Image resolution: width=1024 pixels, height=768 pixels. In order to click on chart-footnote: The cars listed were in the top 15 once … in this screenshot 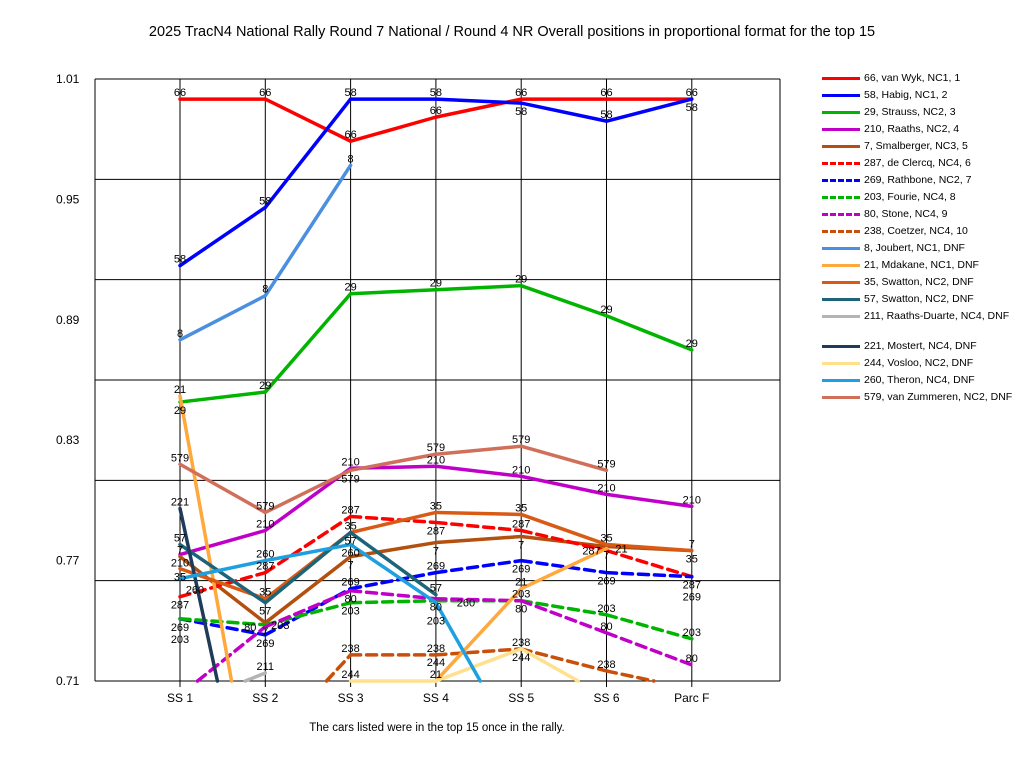, I will do `click(437, 728)`.